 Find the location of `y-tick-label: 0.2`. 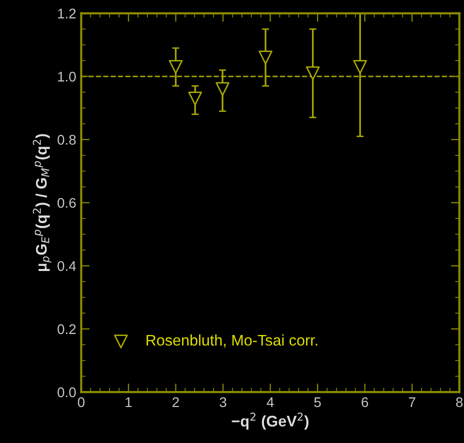

y-tick-label: 0.2 is located at coordinates (67, 329).